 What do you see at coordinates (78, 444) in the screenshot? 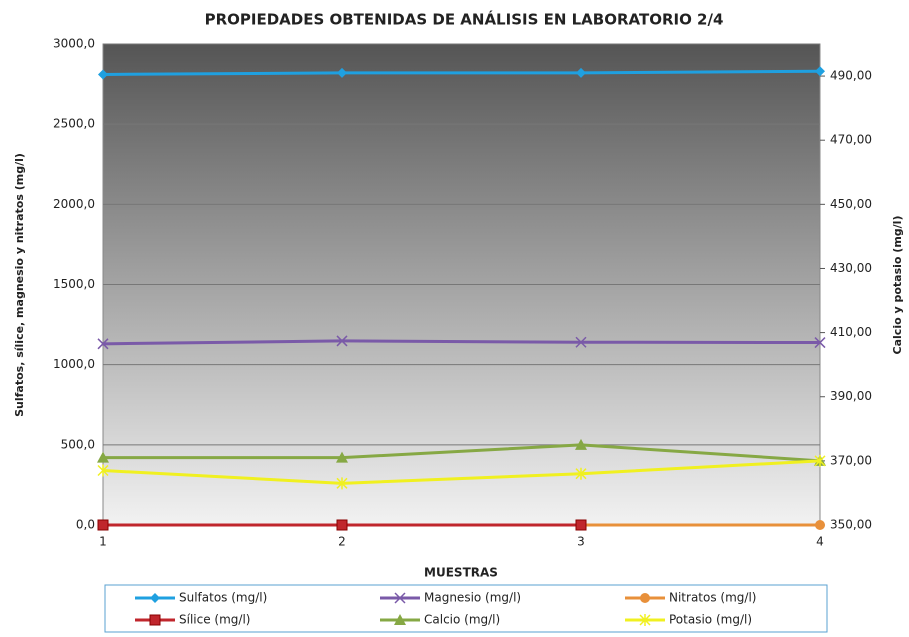
I see `y-tick-label: 500,0` at bounding box center [78, 444].